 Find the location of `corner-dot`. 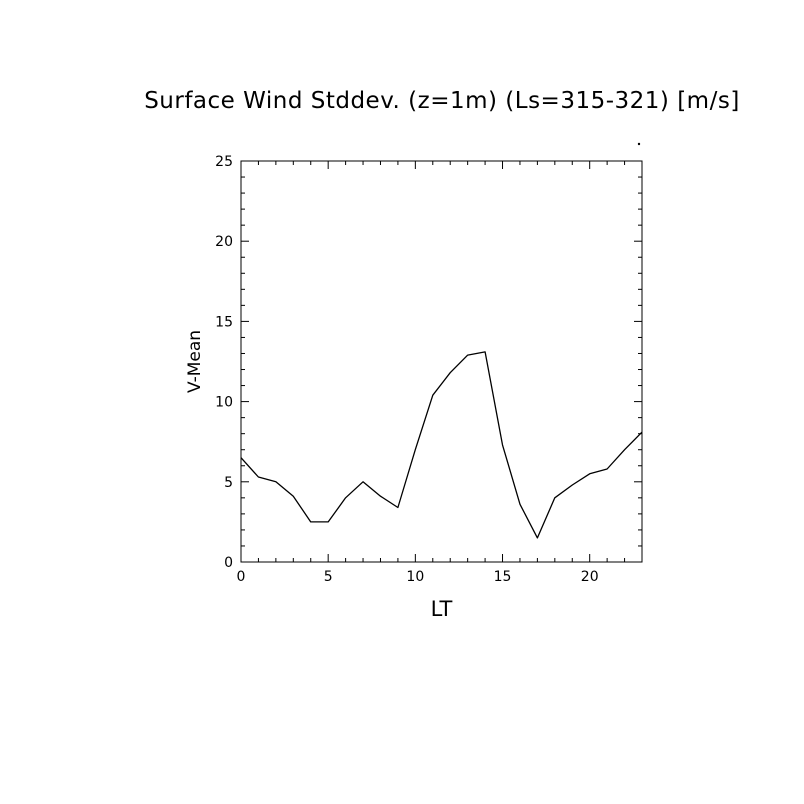

corner-dot is located at coordinates (639, 144).